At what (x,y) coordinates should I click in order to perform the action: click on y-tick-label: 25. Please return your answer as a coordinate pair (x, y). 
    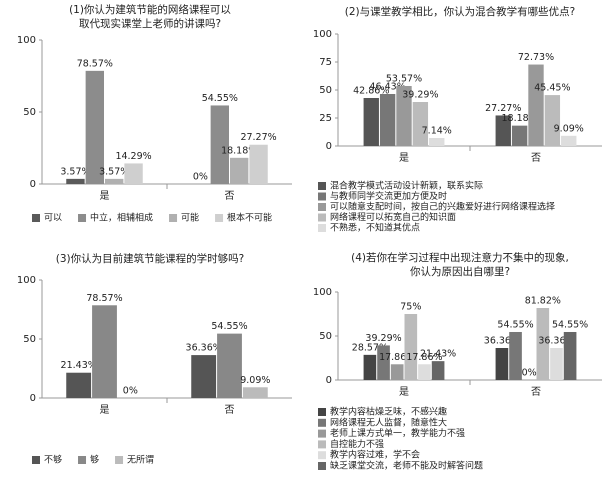
    Looking at the image, I should click on (325, 118).